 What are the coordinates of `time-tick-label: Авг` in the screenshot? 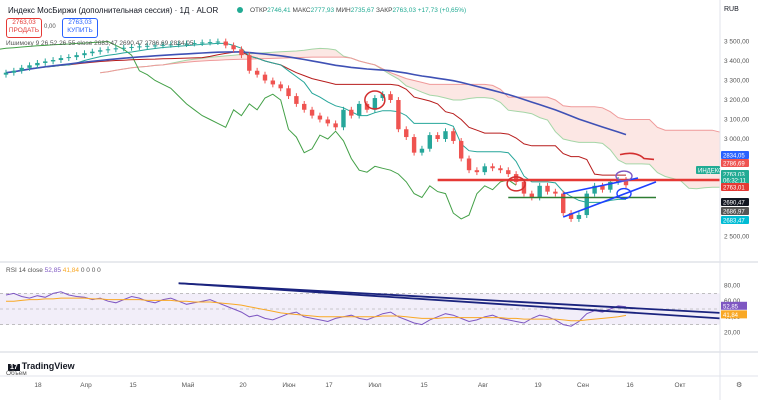 It's located at (483, 385).